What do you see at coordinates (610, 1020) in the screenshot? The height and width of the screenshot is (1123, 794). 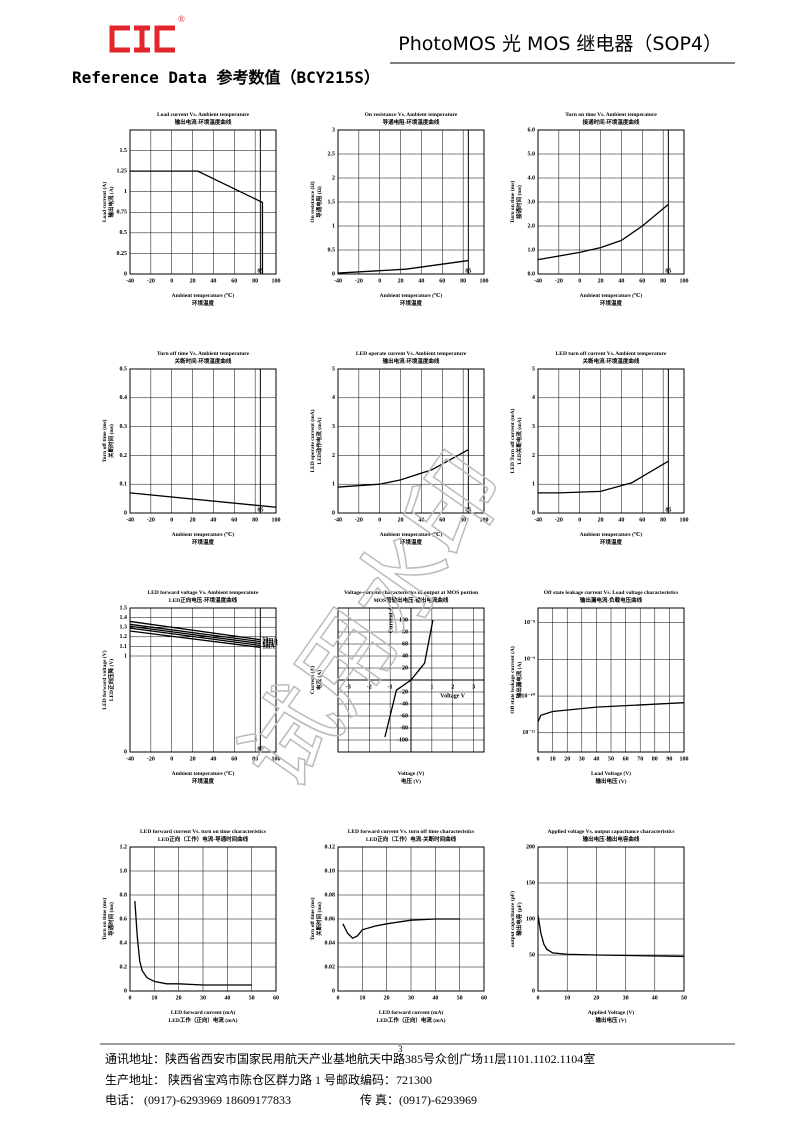 I see `x-axis-label: 输出电压 (V)` at bounding box center [610, 1020].